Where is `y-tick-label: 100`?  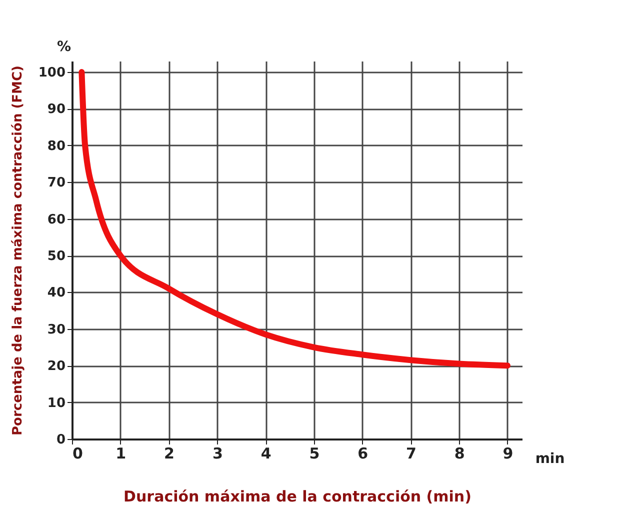 y-tick-label: 100 is located at coordinates (52, 73).